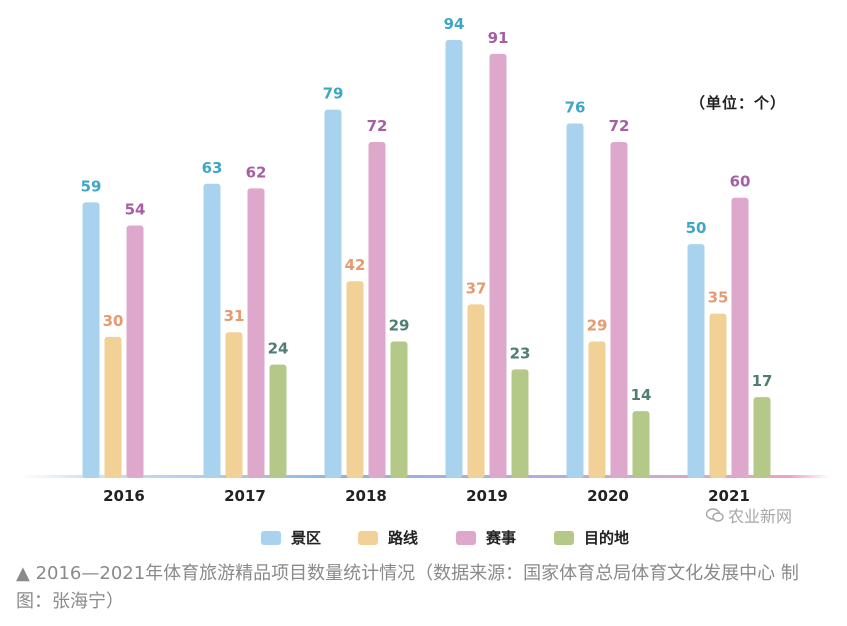  I want to click on unit-label: （单位：个）, so click(738, 103).